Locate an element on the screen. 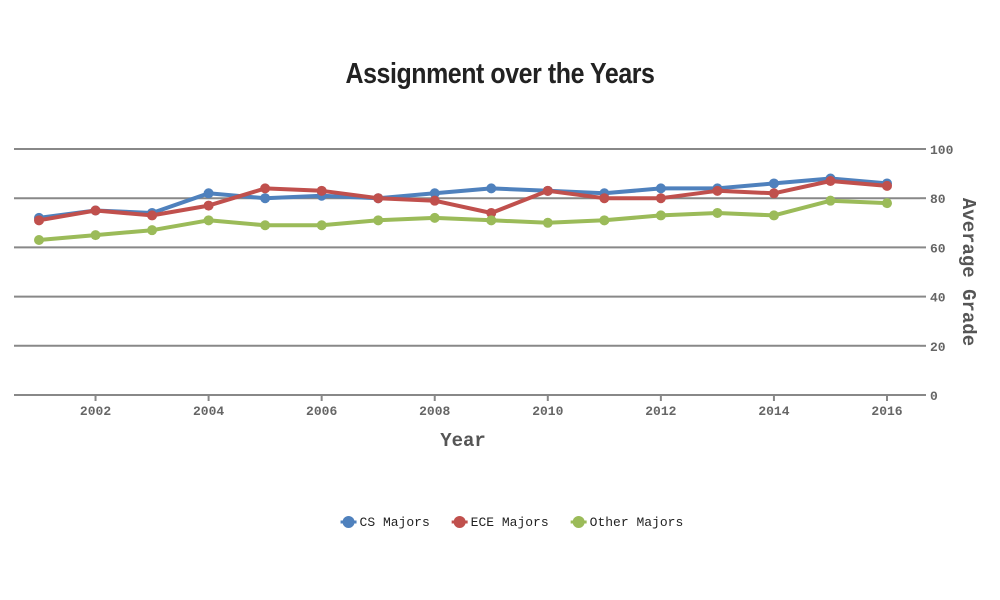 This screenshot has height=600, width=1000. y-tick-label: 0 is located at coordinates (934, 396).